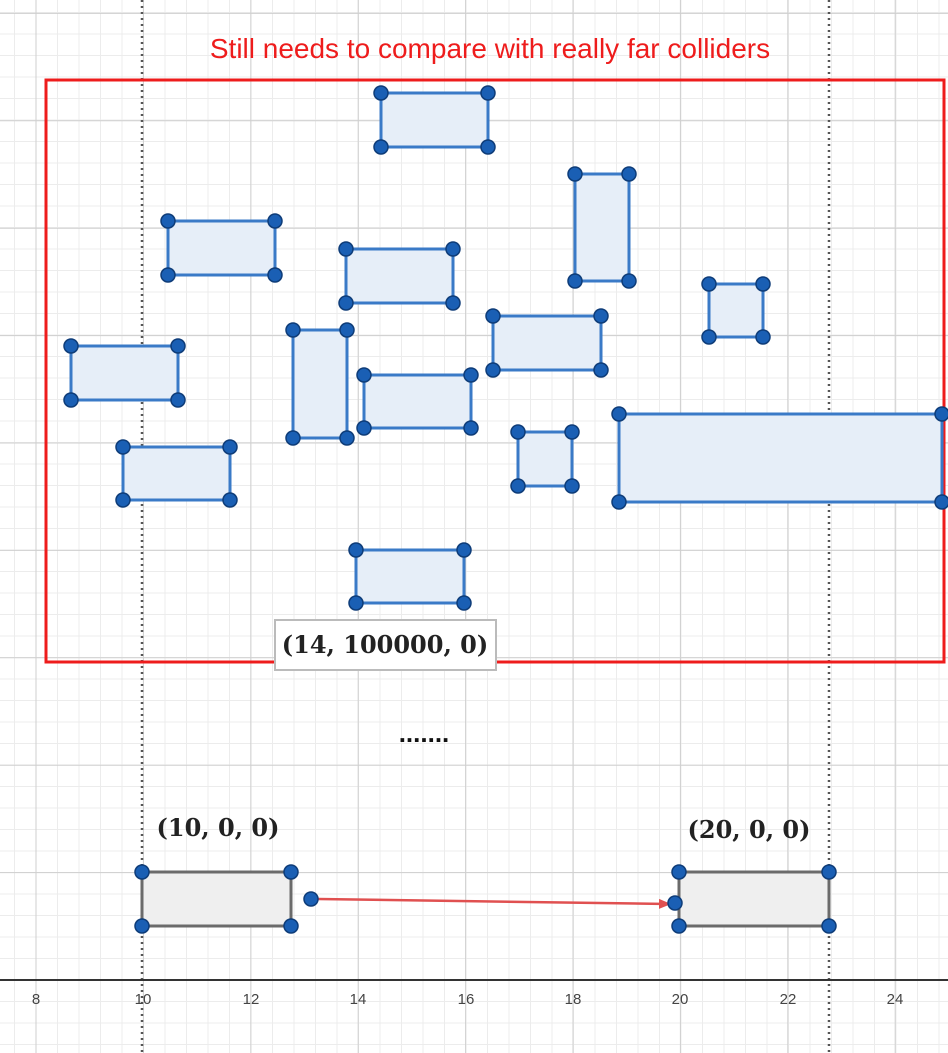 Image resolution: width=948 pixels, height=1053 pixels. I want to click on x-tick-label: 12, so click(251, 999).